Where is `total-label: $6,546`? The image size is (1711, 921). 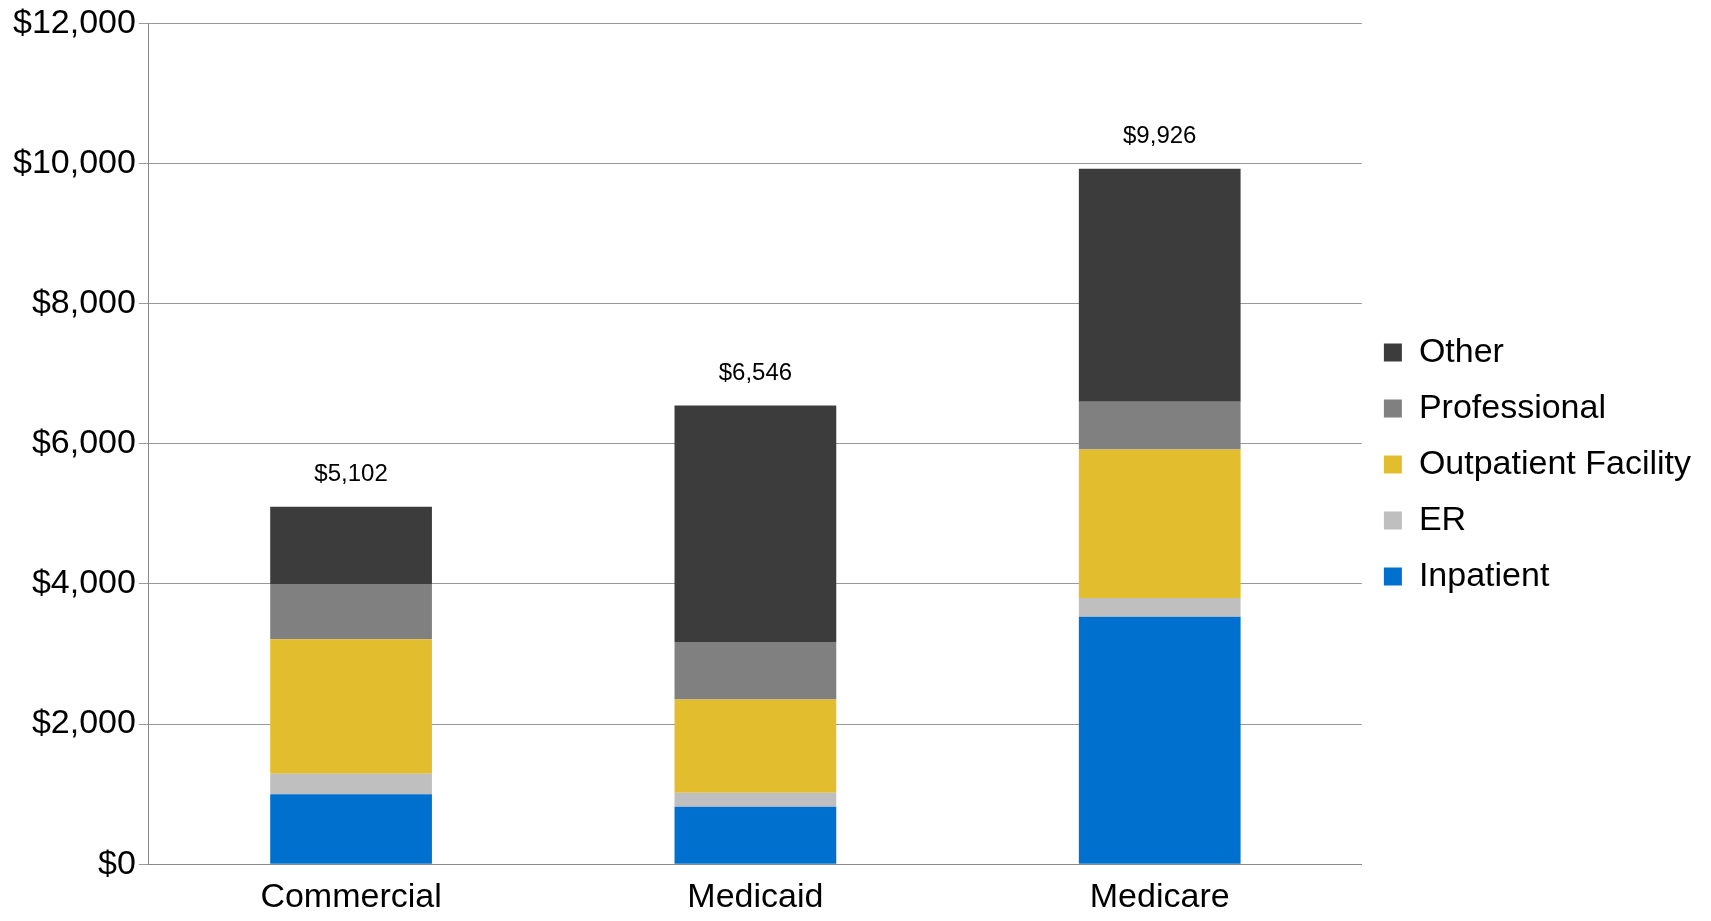 total-label: $6,546 is located at coordinates (755, 372).